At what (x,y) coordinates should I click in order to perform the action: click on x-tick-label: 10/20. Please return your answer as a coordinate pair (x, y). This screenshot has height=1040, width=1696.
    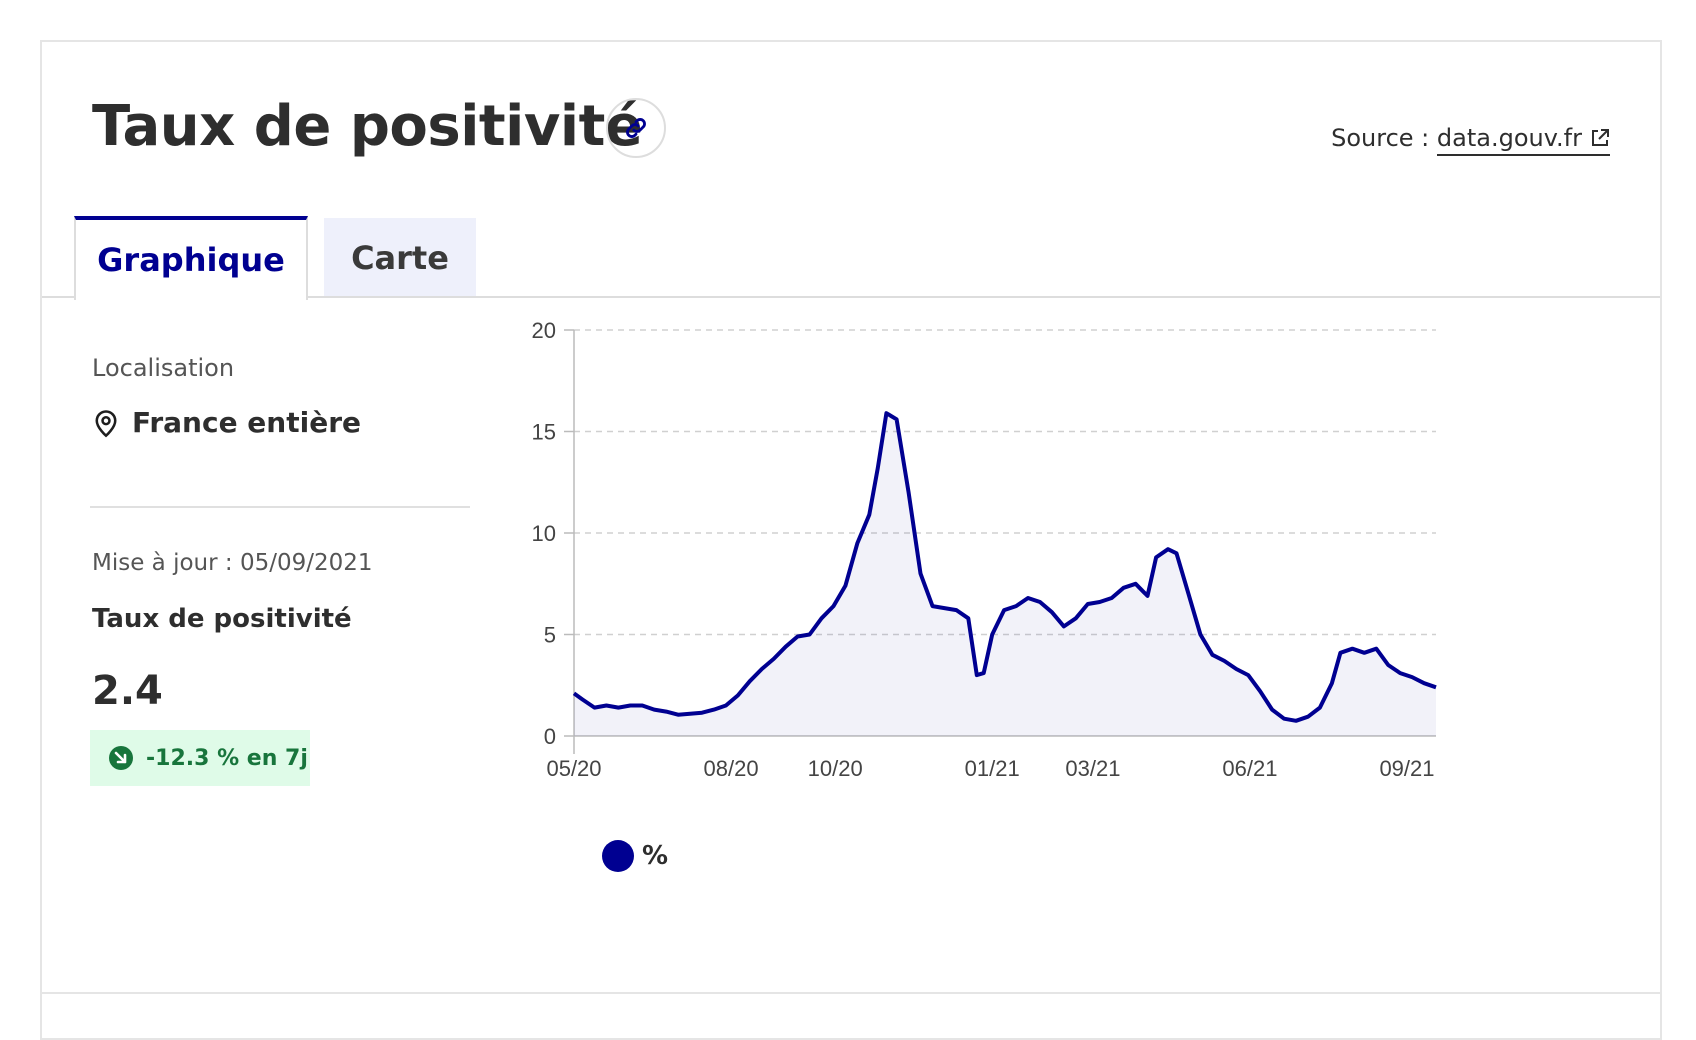
    Looking at the image, I should click on (835, 768).